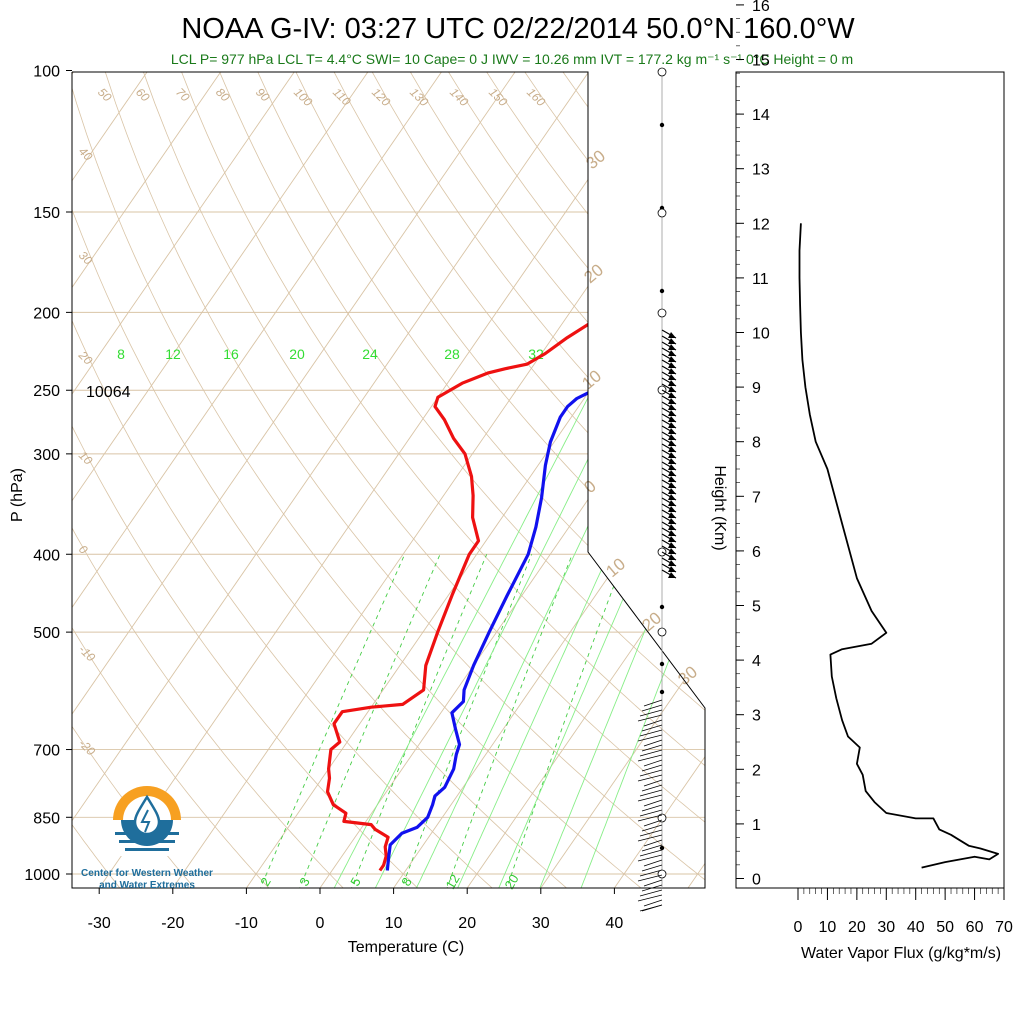 The image size is (1024, 1024). Describe the element at coordinates (297, 354) in the screenshot. I see `moist-adiabat-label: 20` at that location.